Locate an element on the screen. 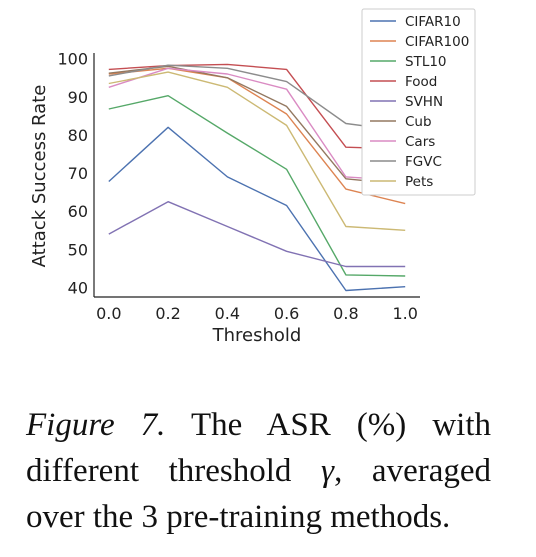 This screenshot has height=557, width=536. threshold-symbol: γ is located at coordinates (328, 471).